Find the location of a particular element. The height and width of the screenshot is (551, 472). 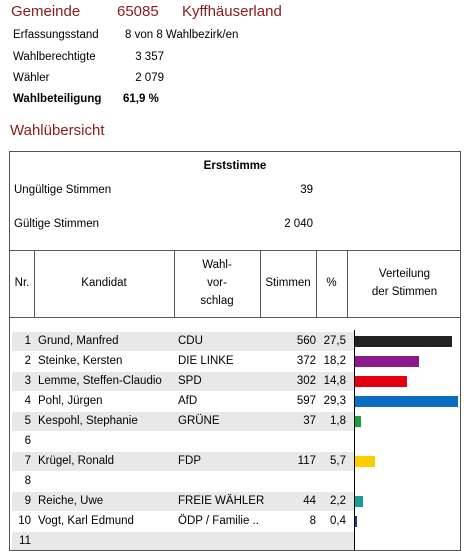

table-row: 8 is located at coordinates (183, 481).